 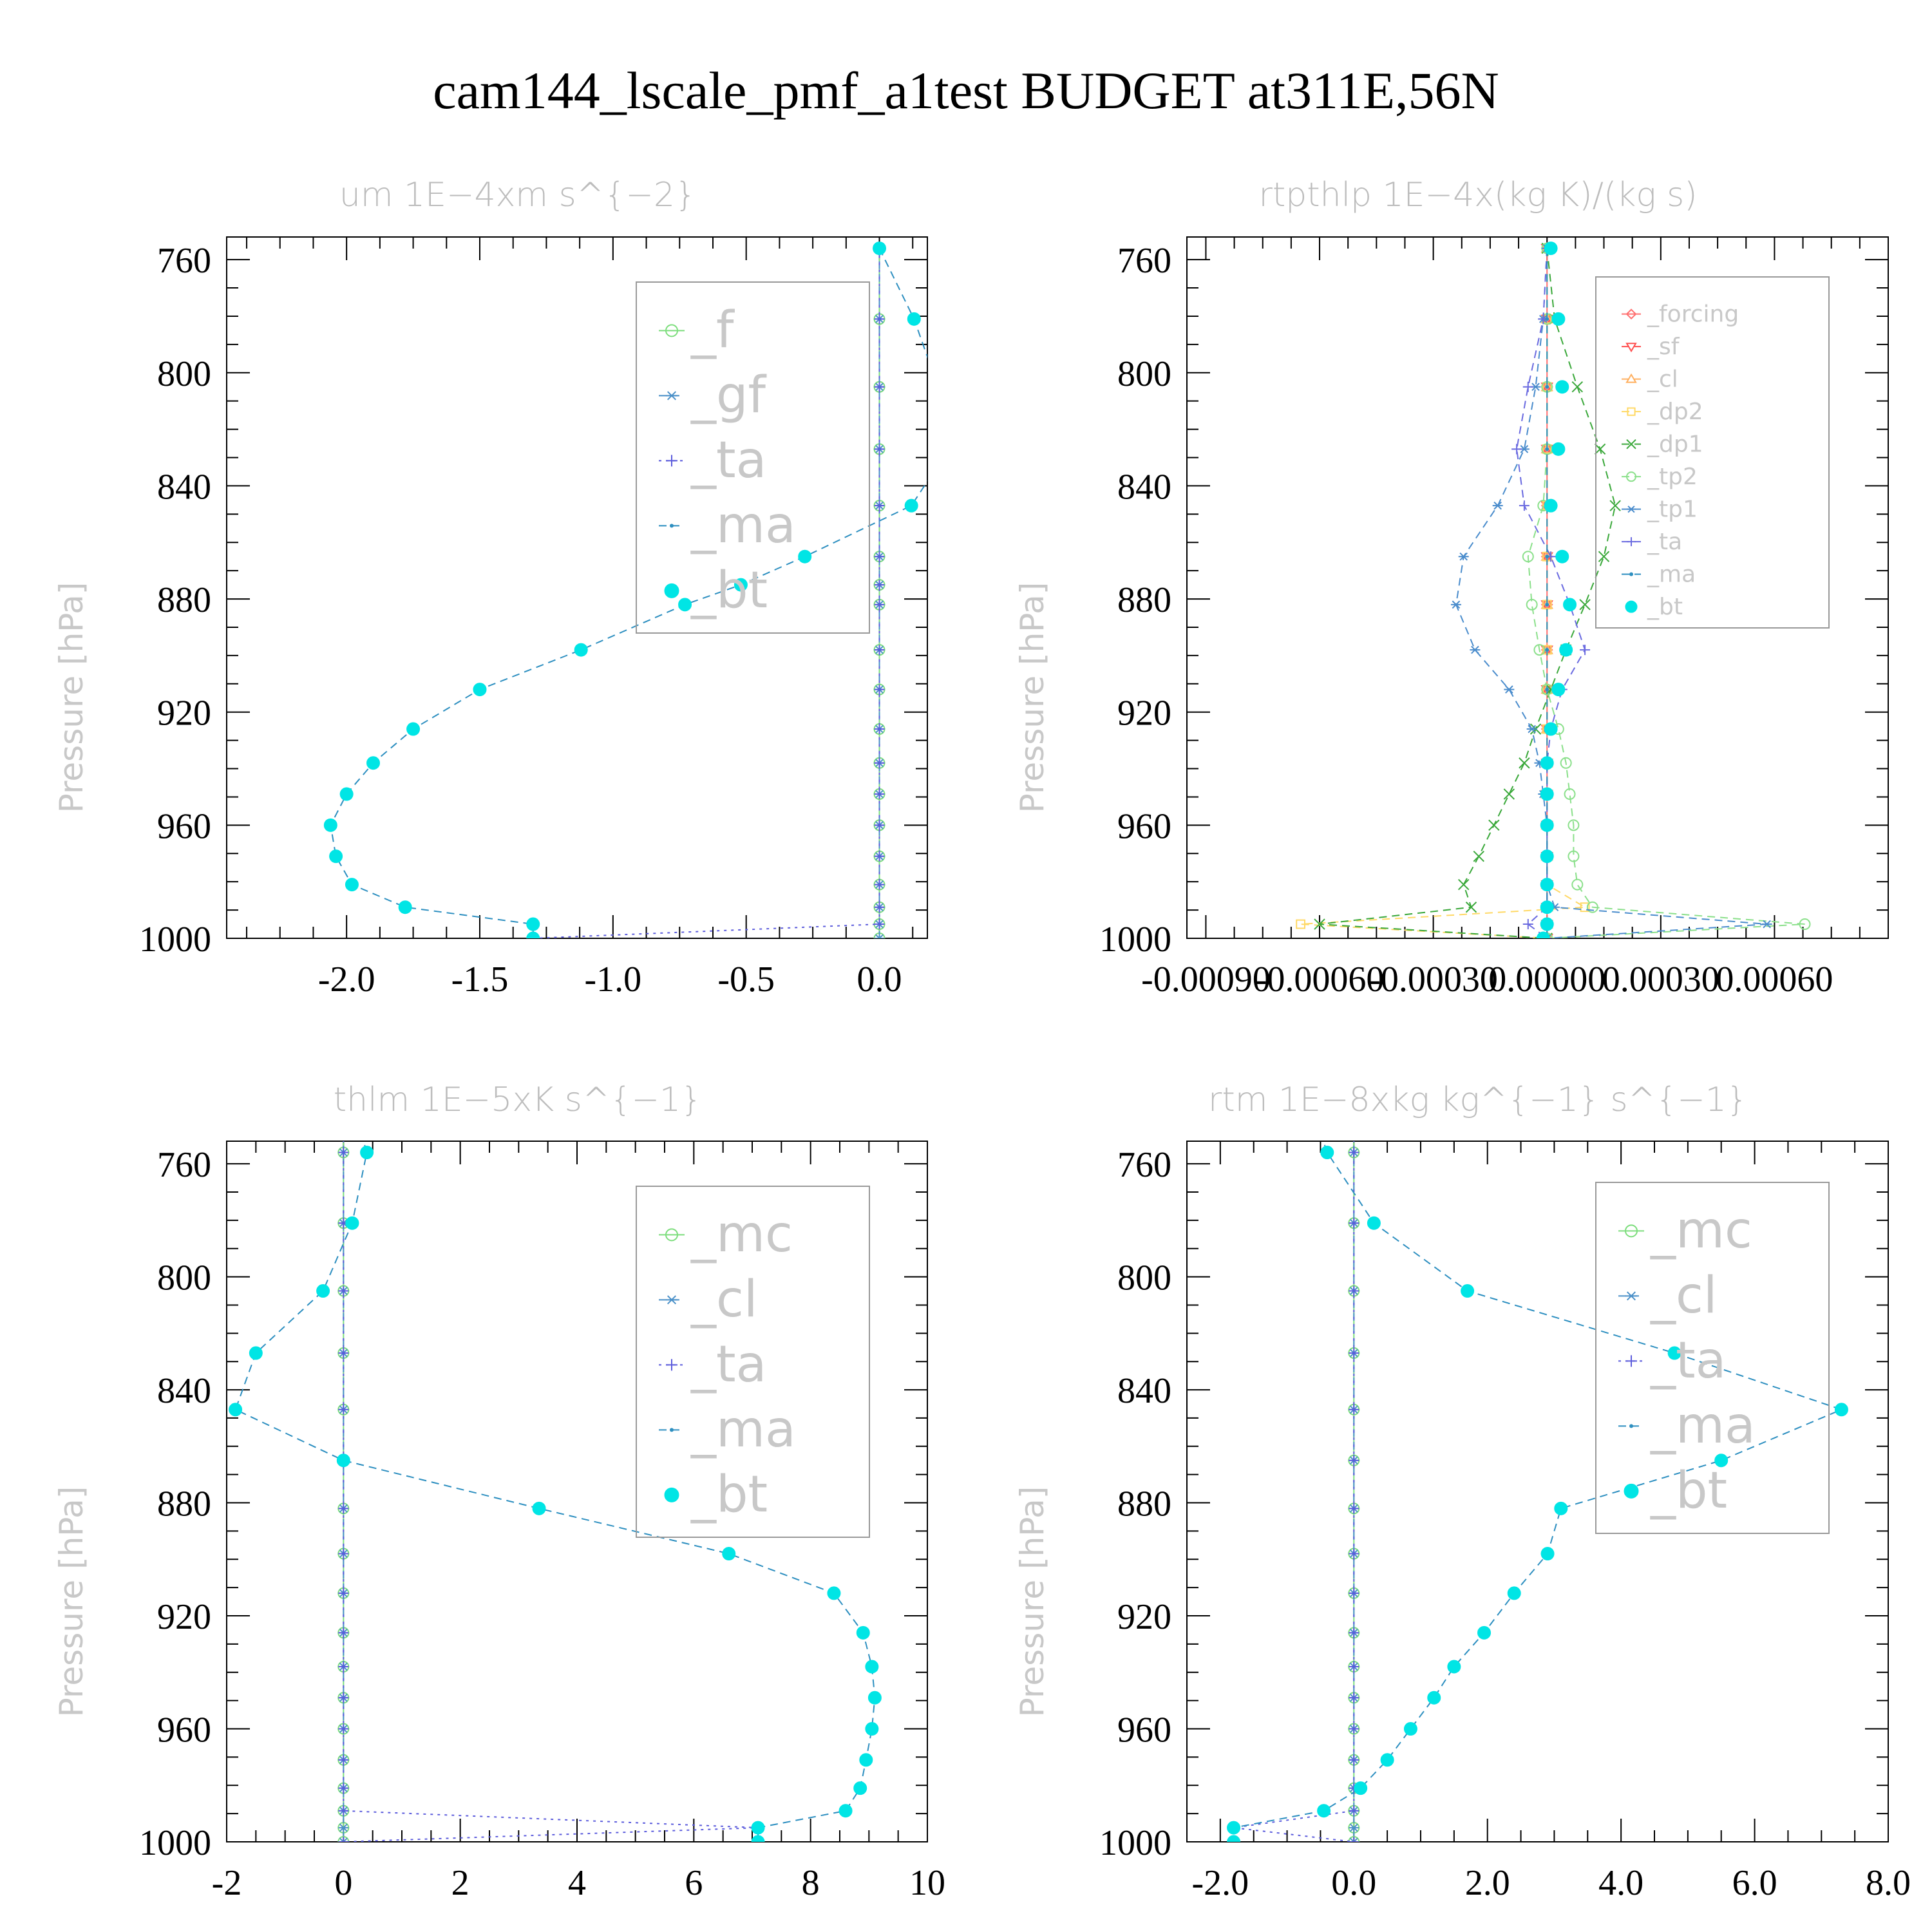 What do you see at coordinates (1687, 1426) in the screenshot?
I see `legend-item: _ma` at bounding box center [1687, 1426].